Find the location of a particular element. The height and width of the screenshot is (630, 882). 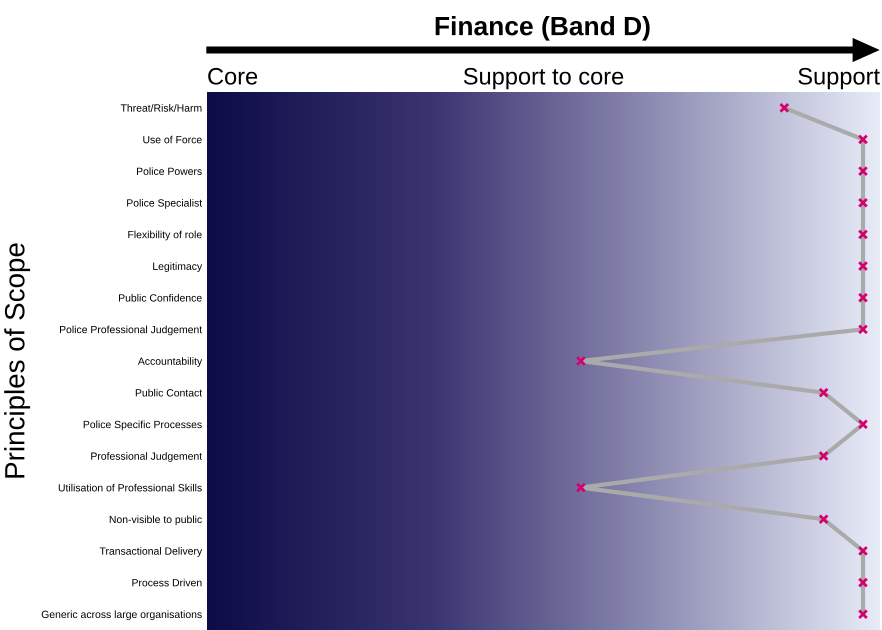

y-tick-label: Police Specific Processes is located at coordinates (143, 425).